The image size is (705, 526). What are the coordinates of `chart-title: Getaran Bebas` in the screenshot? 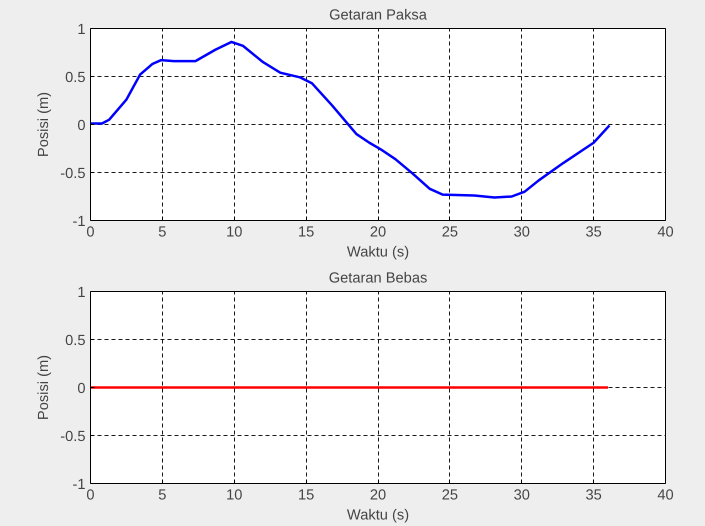 It's located at (378, 278).